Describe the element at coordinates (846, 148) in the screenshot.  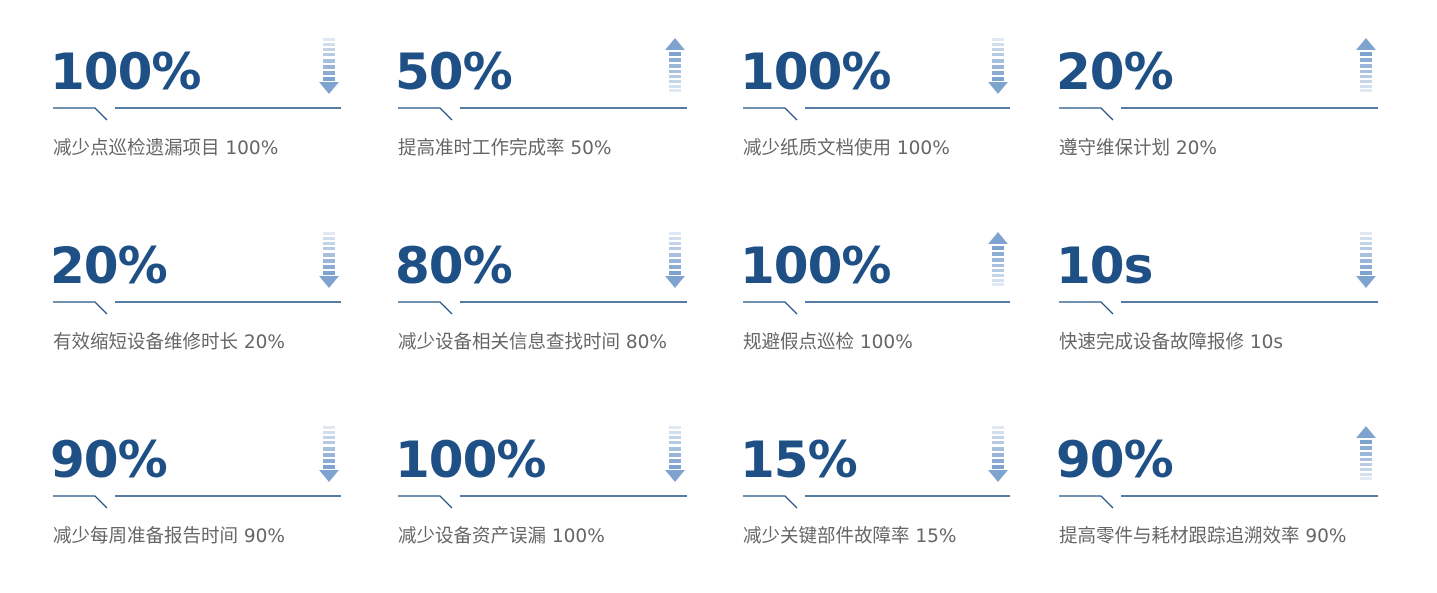
I see `metric-label: 减少纸质文档使用 100%` at that location.